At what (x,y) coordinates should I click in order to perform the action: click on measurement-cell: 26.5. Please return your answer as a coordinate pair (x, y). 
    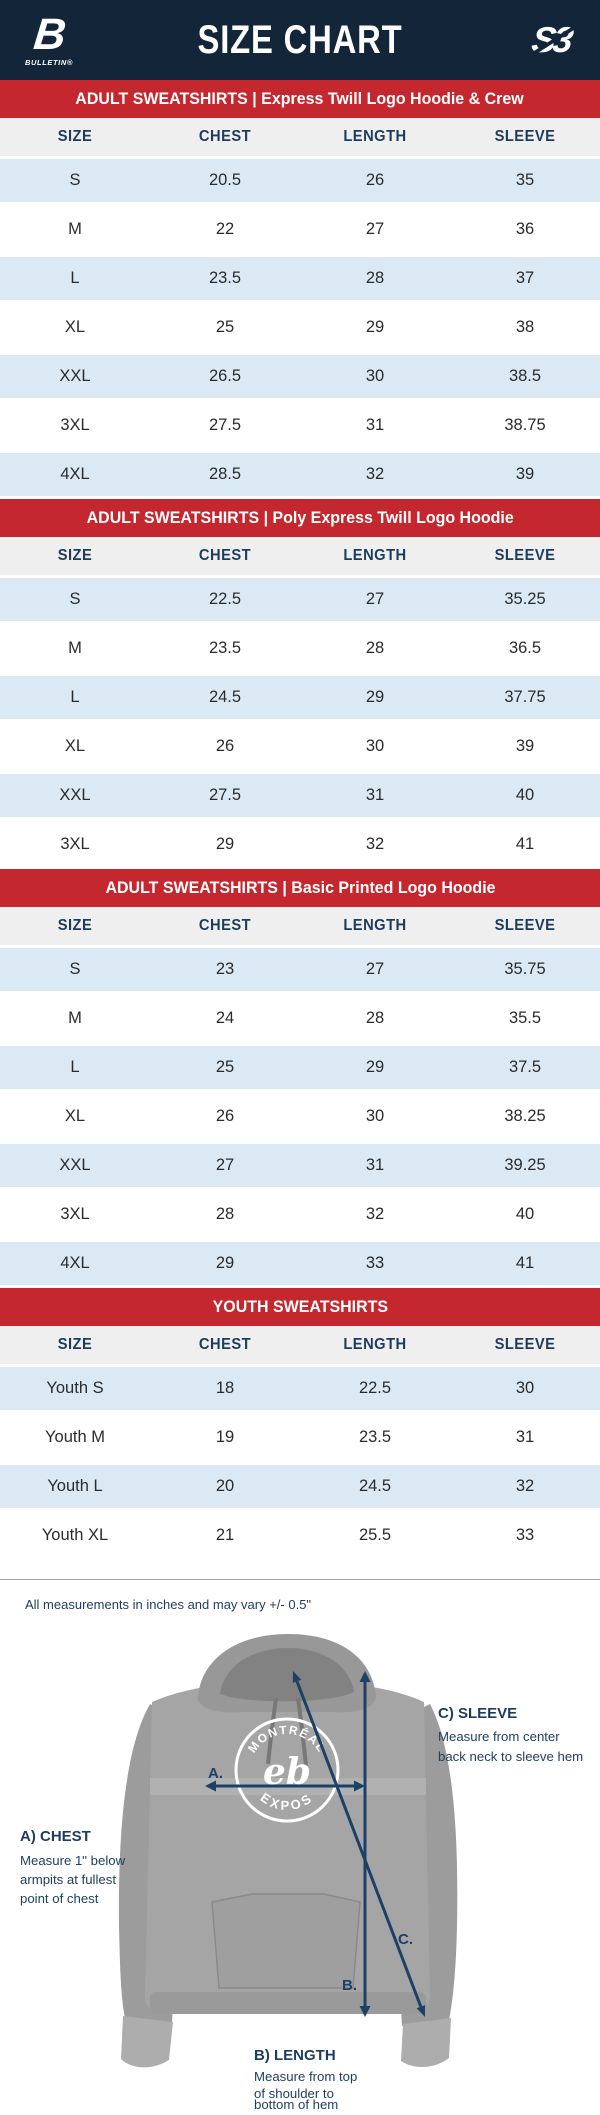
    Looking at the image, I should click on (225, 376).